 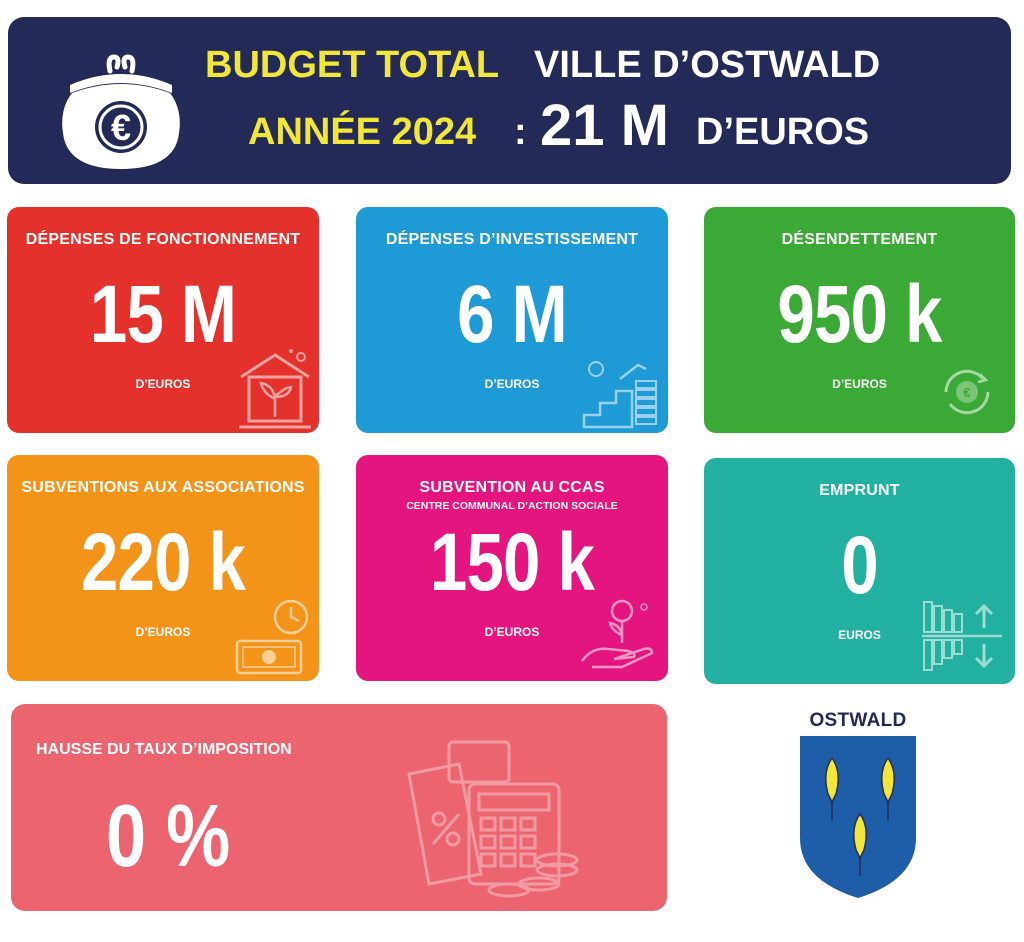 What do you see at coordinates (707, 65) in the screenshot?
I see `header-title-city: VILLE D’OSTWALD` at bounding box center [707, 65].